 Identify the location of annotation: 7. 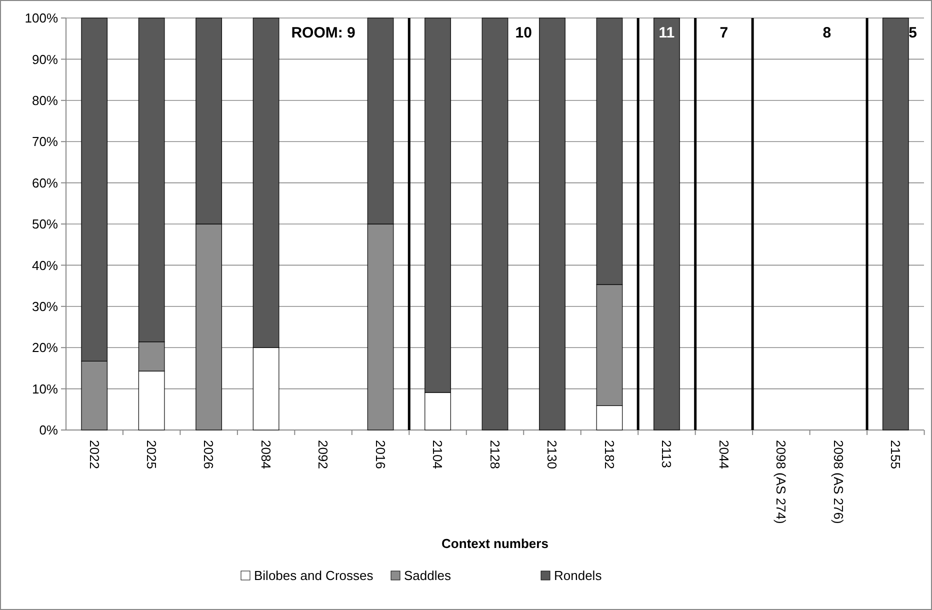
(724, 33).